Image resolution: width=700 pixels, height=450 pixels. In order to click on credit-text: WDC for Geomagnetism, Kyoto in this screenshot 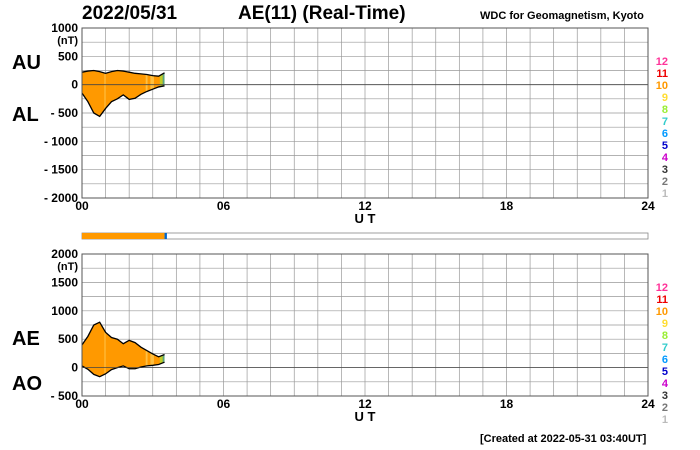, I will do `click(562, 16)`.